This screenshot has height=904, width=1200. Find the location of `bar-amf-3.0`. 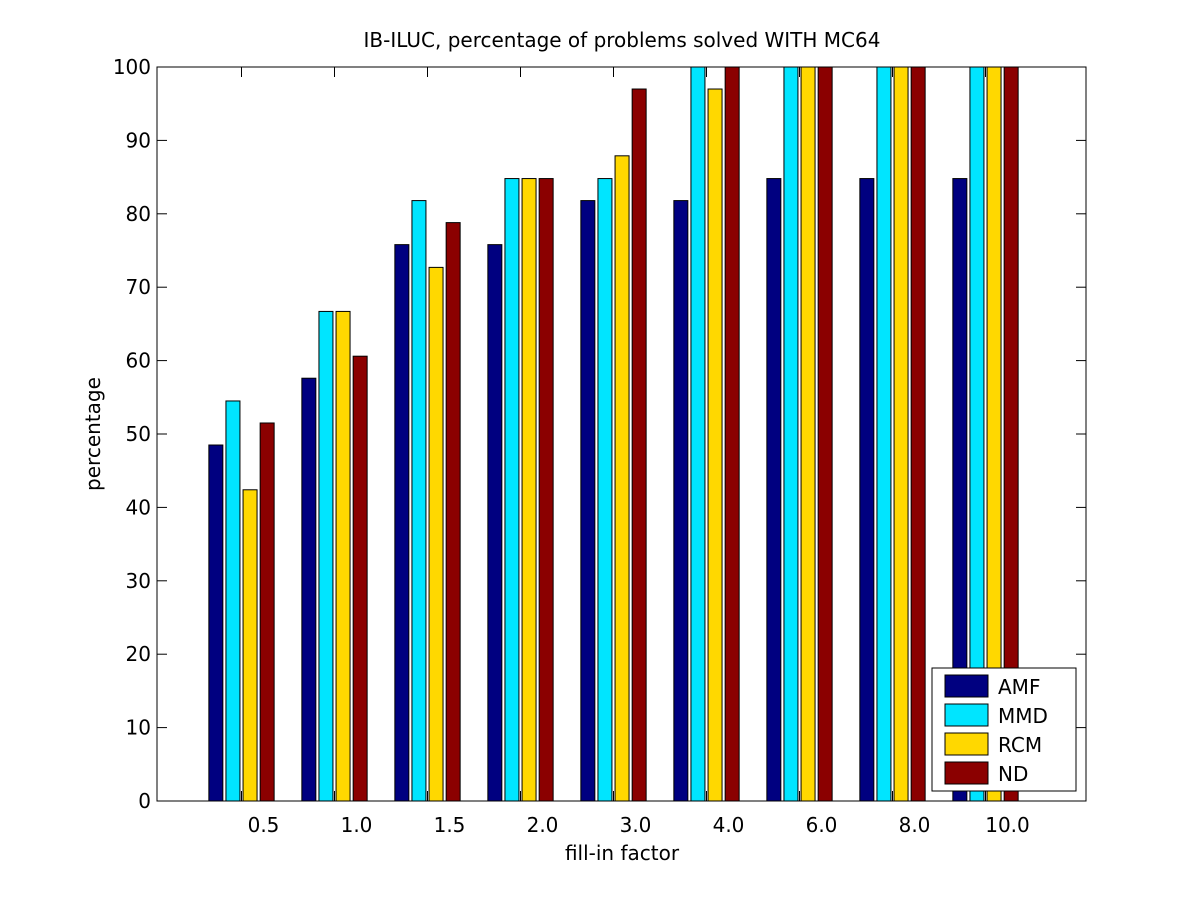

bar-amf-3.0 is located at coordinates (588, 501).